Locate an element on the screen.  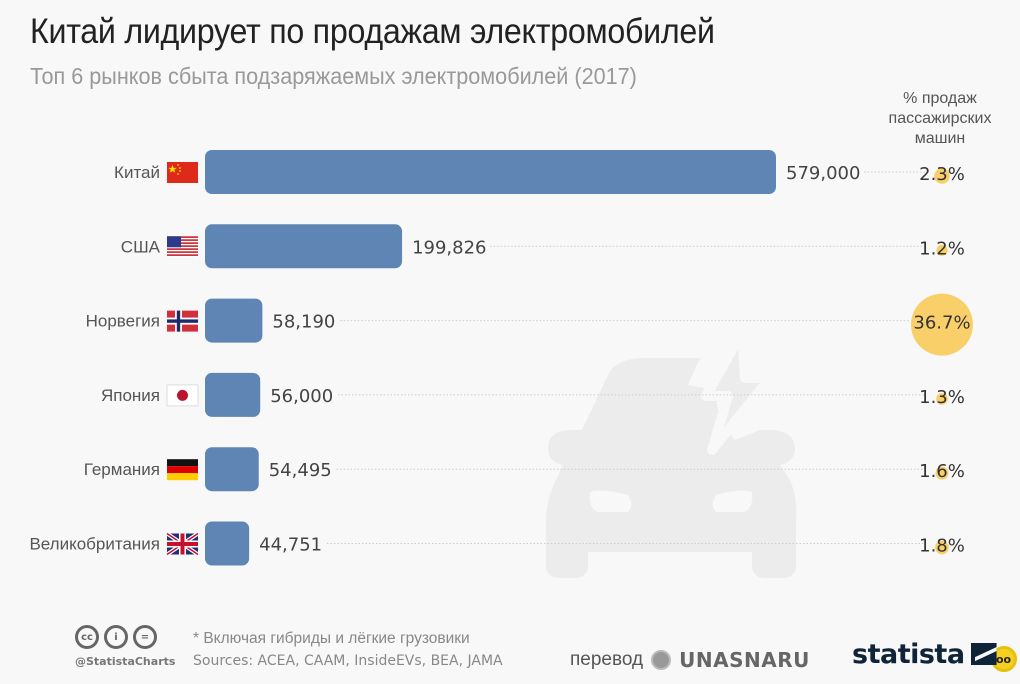
category-label: Норвегия is located at coordinates (123, 321).